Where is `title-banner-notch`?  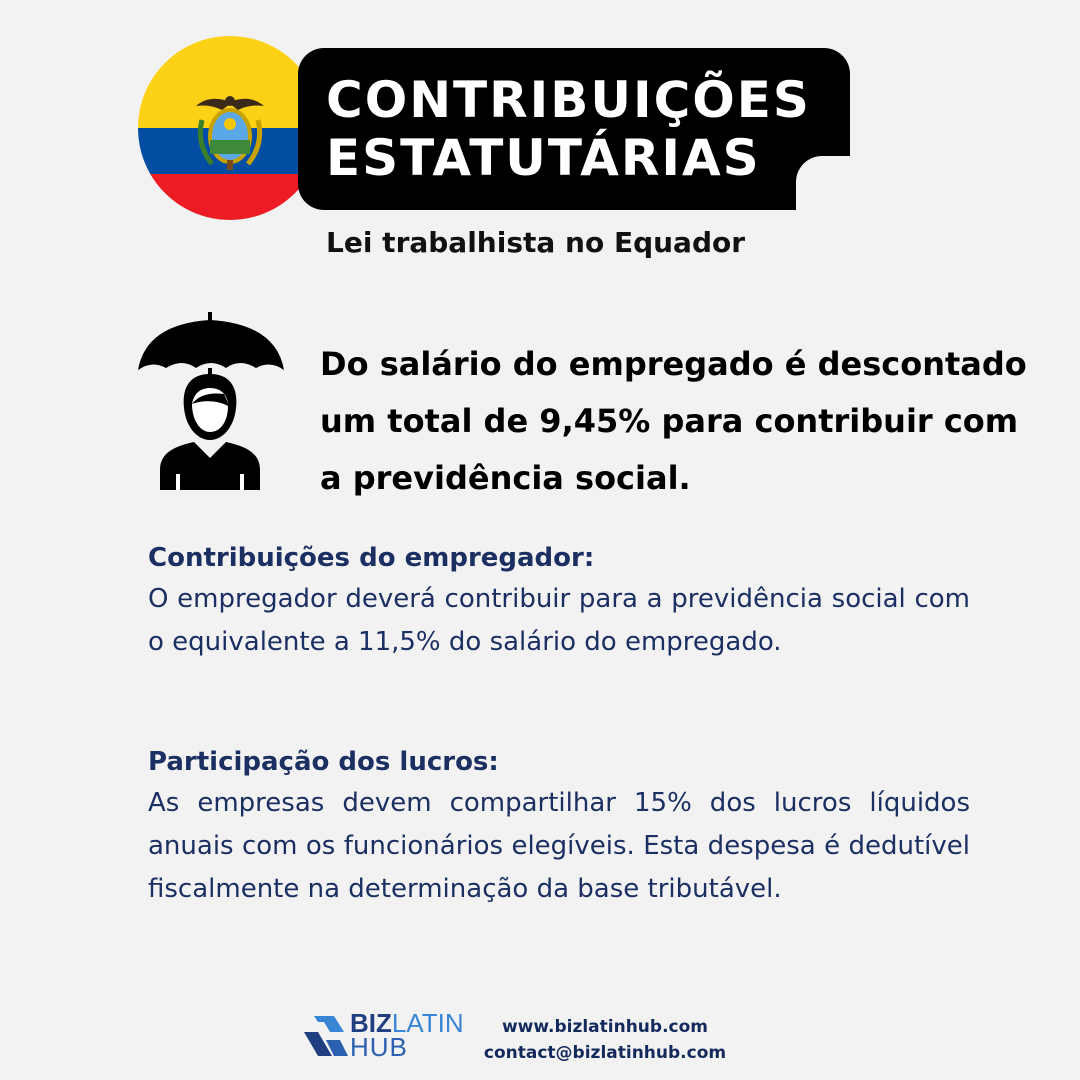 title-banner-notch is located at coordinates (826, 186).